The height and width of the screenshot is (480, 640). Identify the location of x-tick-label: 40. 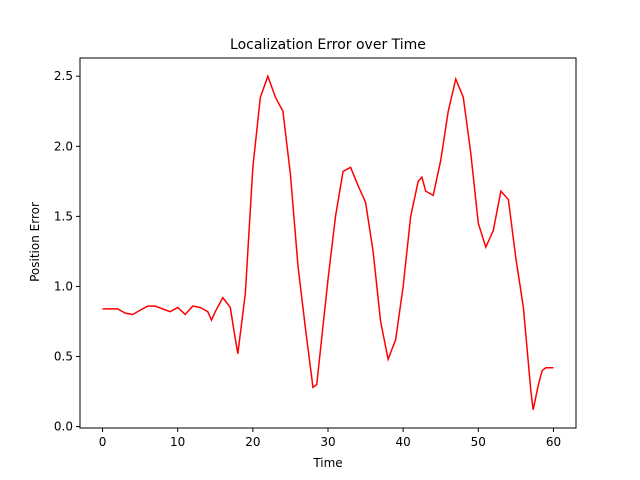
(403, 442).